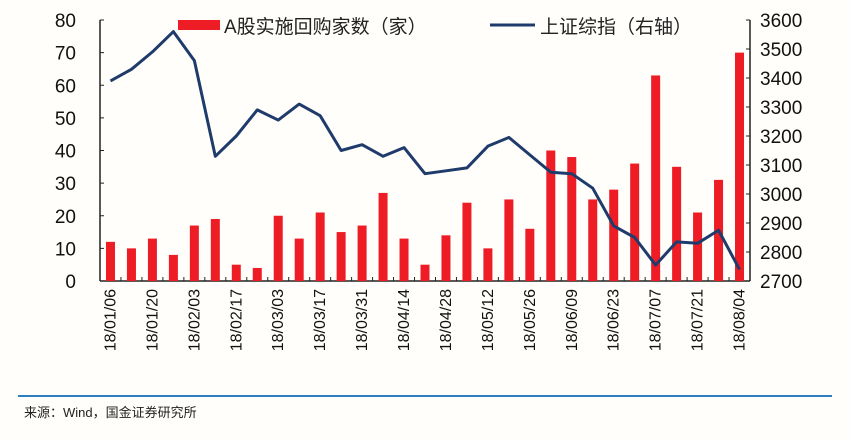 The width and height of the screenshot is (850, 439). What do you see at coordinates (781, 79) in the screenshot?
I see `right-tick-label: 3400` at bounding box center [781, 79].